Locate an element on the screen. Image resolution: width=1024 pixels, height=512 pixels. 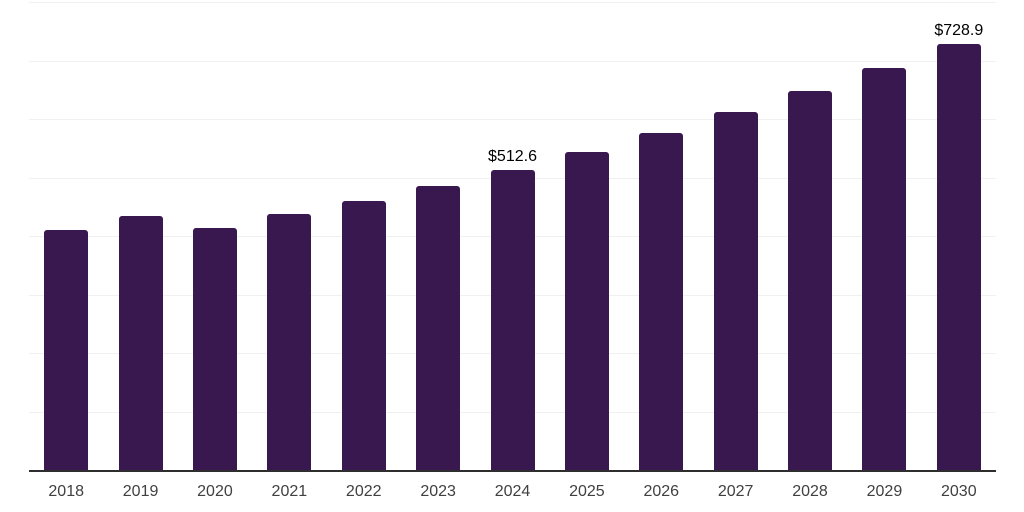
x-tick-label-2029: 2029 is located at coordinates (884, 491).